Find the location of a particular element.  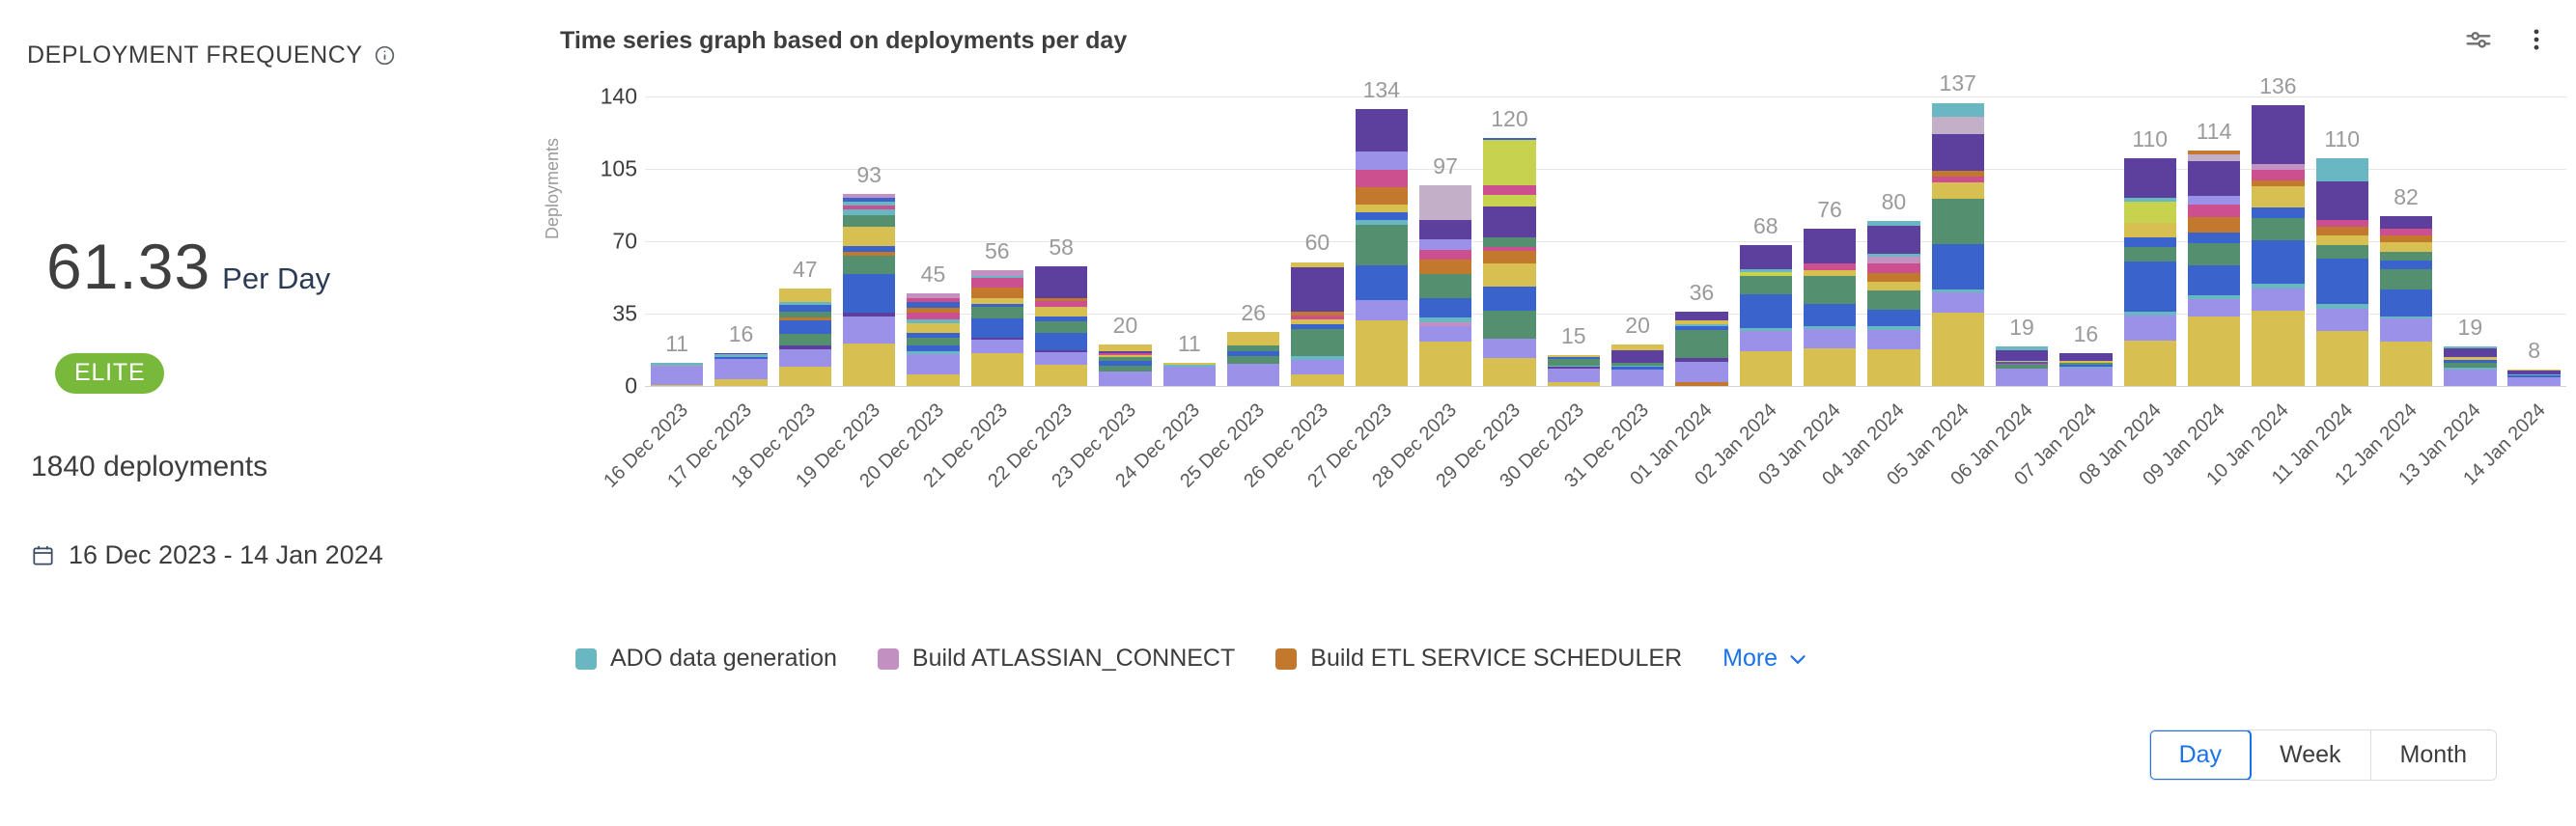

granularity-option-week: Week is located at coordinates (2311, 755).